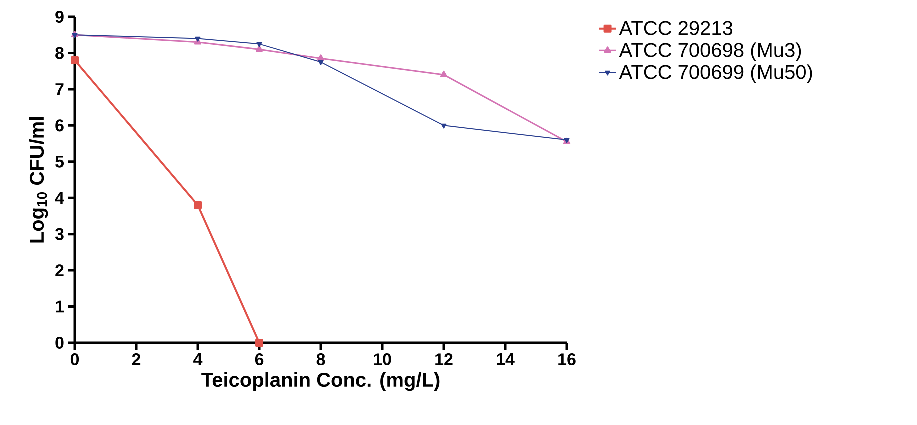 The image size is (917, 425). What do you see at coordinates (60, 270) in the screenshot?
I see `y-tick-label: 2` at bounding box center [60, 270].